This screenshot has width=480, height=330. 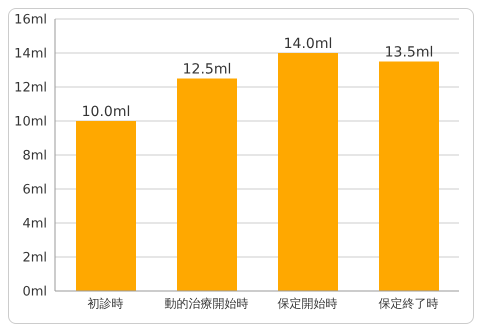 I want to click on x-tick-label: 動的治療開始時, so click(x=206, y=303).